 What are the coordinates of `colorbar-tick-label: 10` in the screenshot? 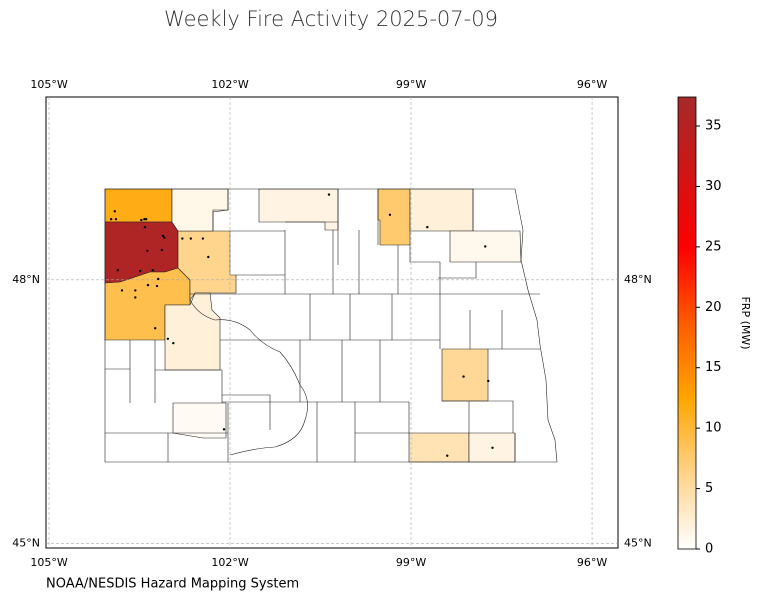 It's located at (713, 428).